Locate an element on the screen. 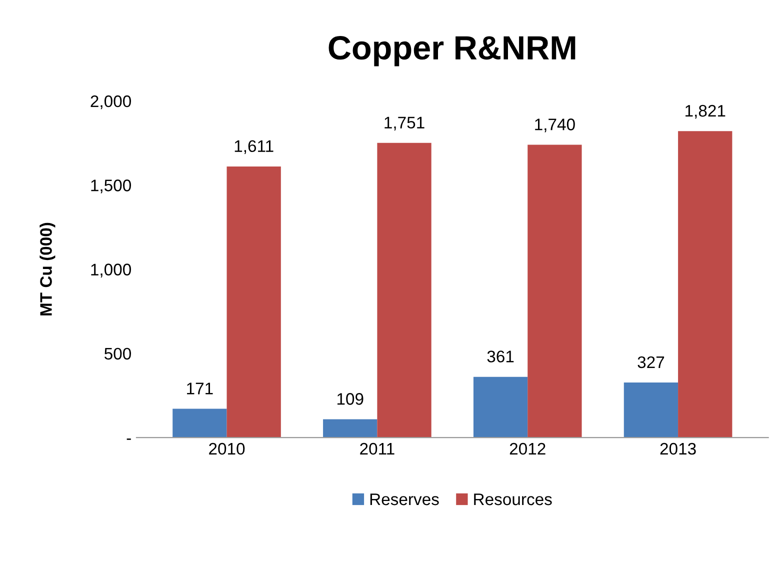  y-tick-label: 1,500 is located at coordinates (111, 187).